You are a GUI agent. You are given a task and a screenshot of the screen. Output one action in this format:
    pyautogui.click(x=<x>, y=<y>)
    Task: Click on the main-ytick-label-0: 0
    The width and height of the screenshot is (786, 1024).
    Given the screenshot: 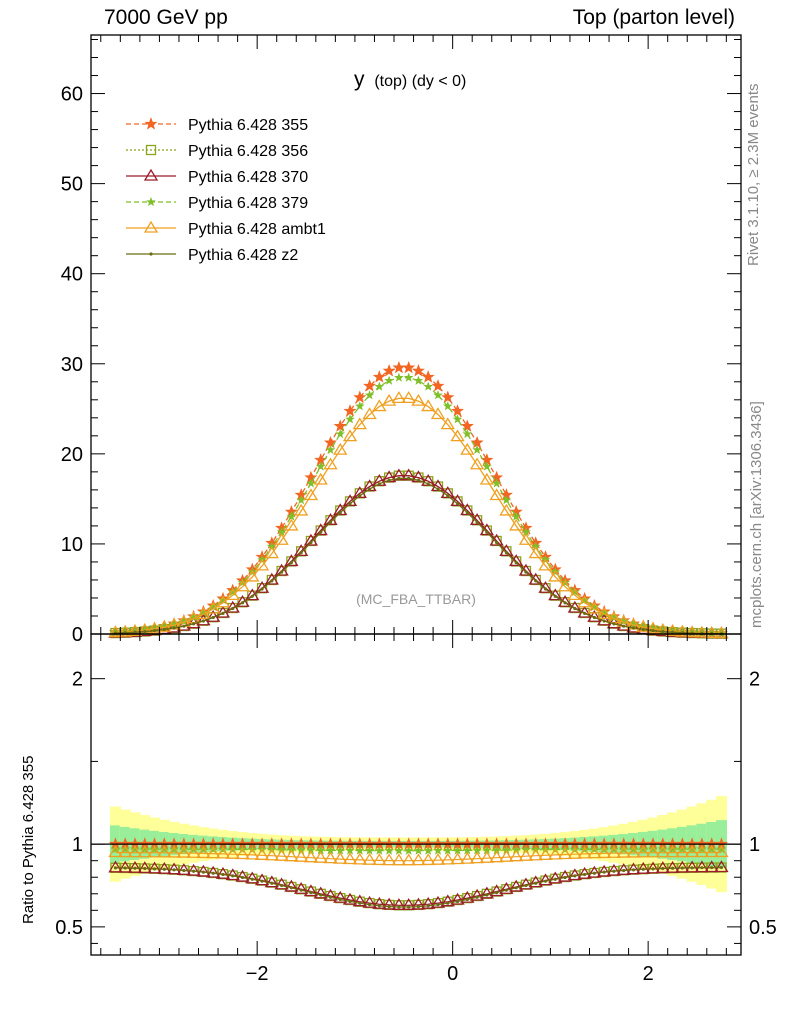 What is the action you would take?
    pyautogui.click(x=77, y=635)
    